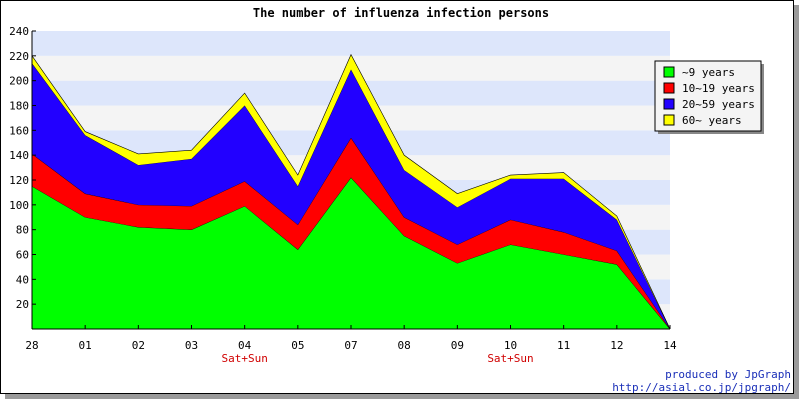  What do you see at coordinates (22, 279) in the screenshot?
I see `y-tick-label: 40` at bounding box center [22, 279].